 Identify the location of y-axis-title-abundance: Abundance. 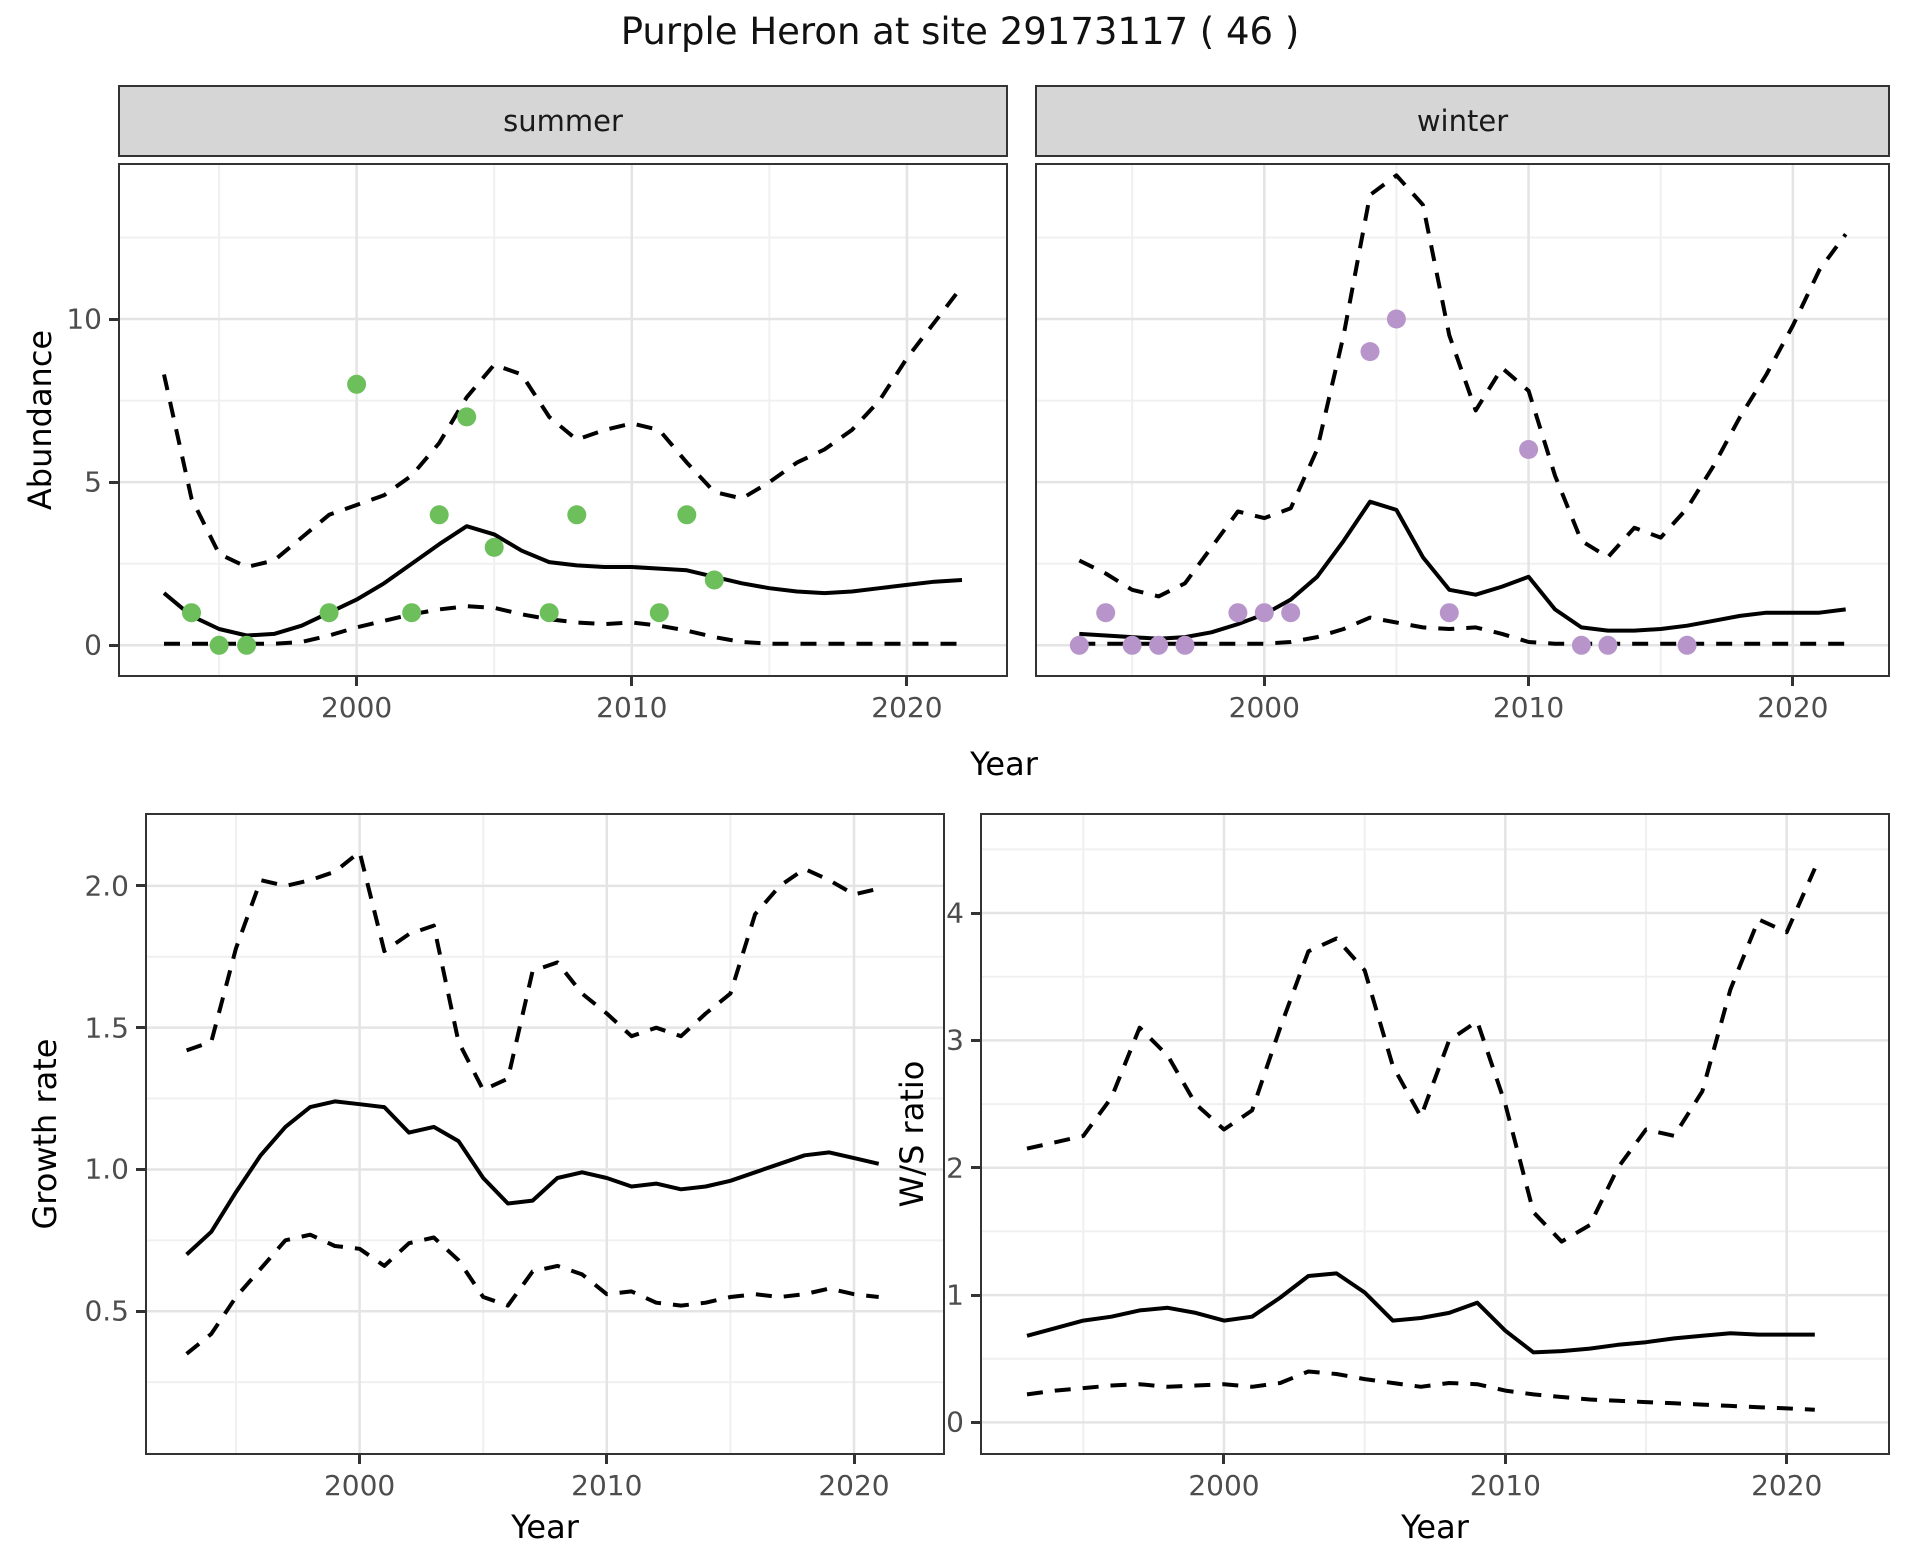
(40, 420).